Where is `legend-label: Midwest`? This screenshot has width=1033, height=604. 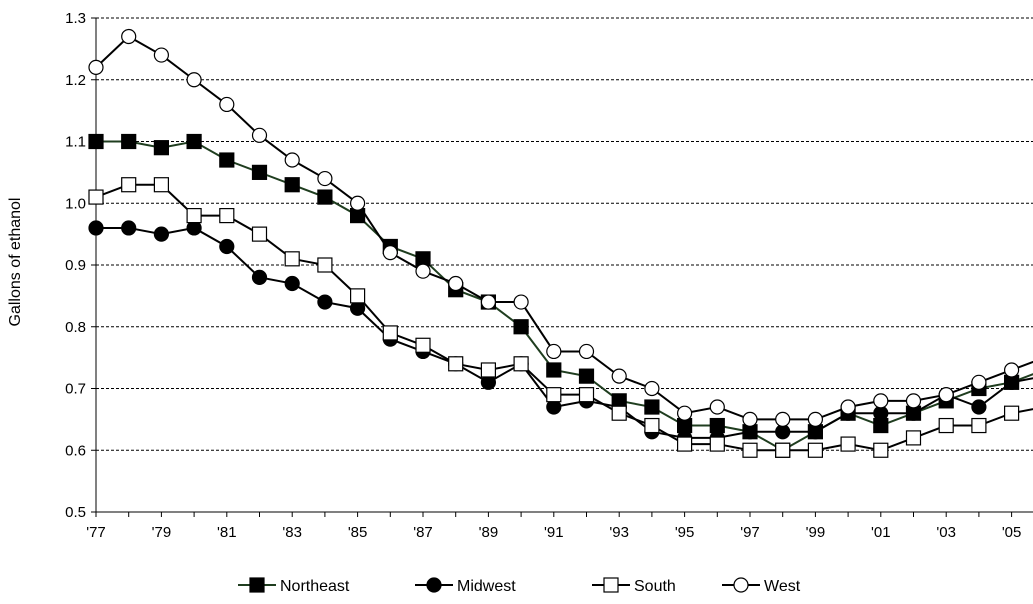 legend-label: Midwest is located at coordinates (486, 586).